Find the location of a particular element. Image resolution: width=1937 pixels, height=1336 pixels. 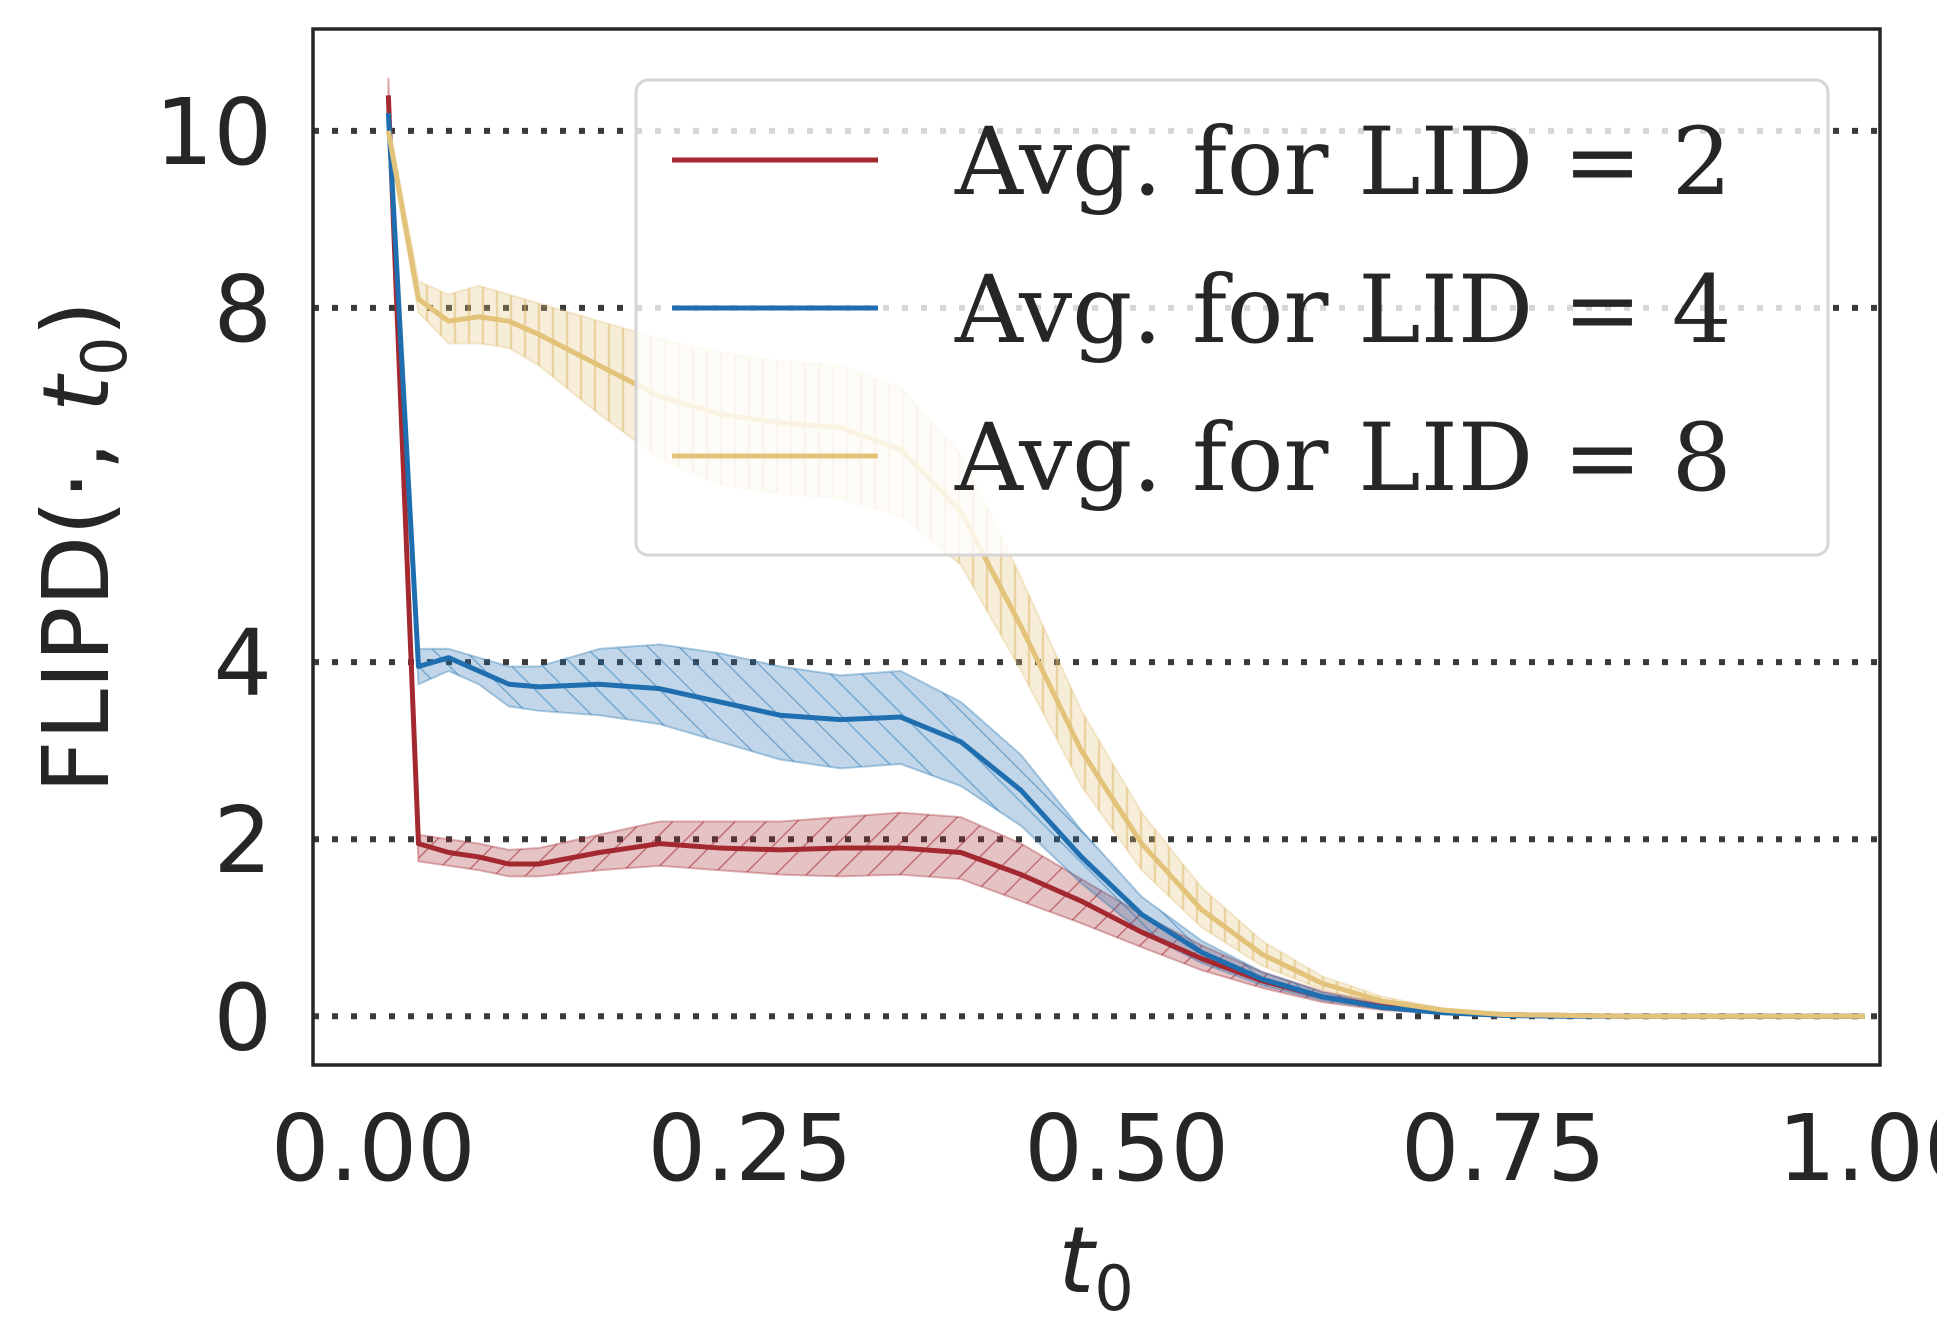

x-axis-ticks: 0.00 0.25 0.50 0.75 1.00 is located at coordinates (1104, 1148).